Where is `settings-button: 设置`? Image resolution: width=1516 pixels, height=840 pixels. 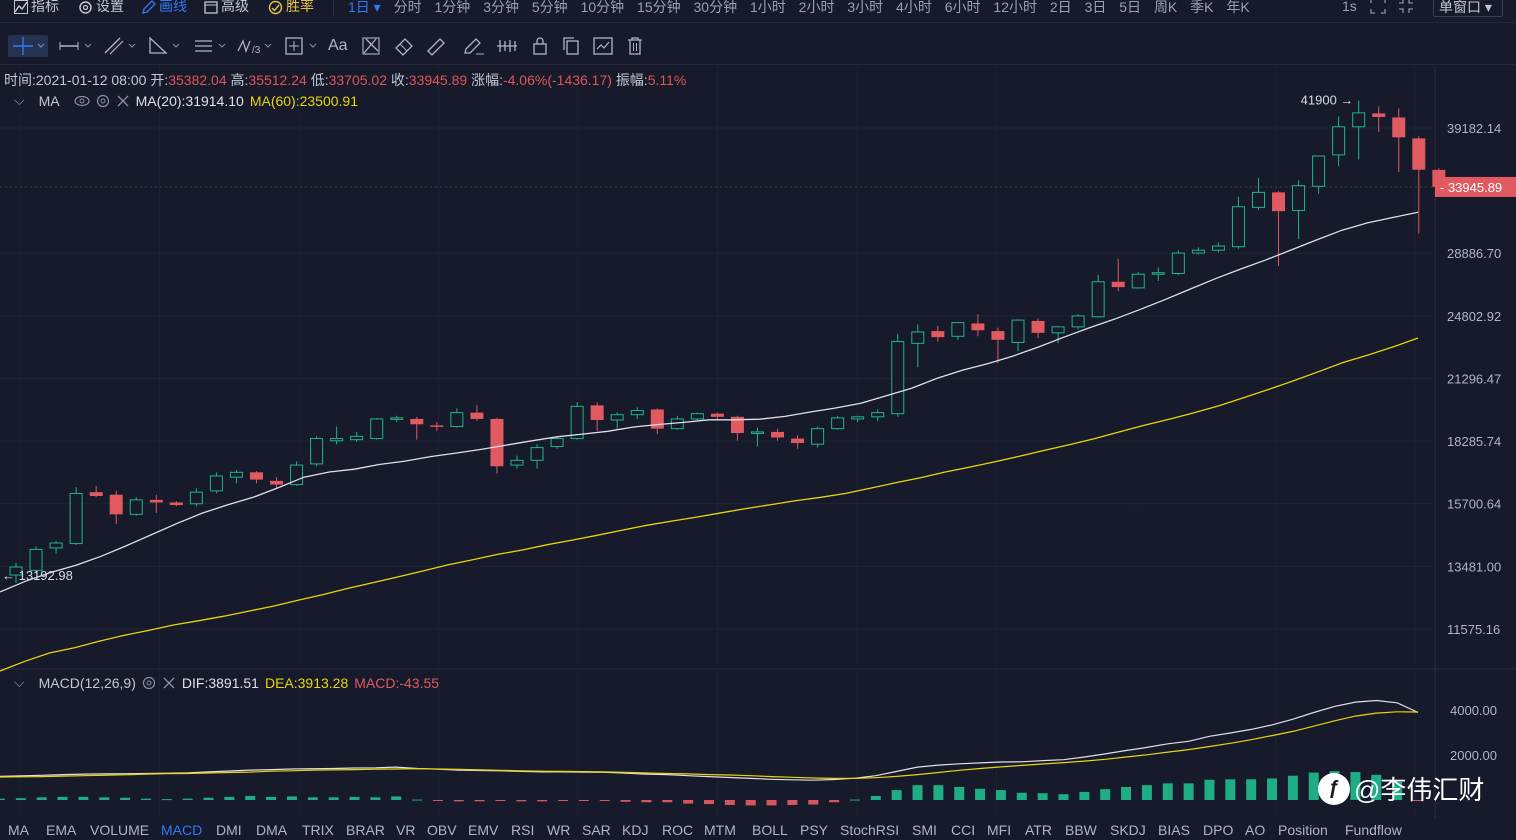
settings-button: 设置 is located at coordinates (101, 7).